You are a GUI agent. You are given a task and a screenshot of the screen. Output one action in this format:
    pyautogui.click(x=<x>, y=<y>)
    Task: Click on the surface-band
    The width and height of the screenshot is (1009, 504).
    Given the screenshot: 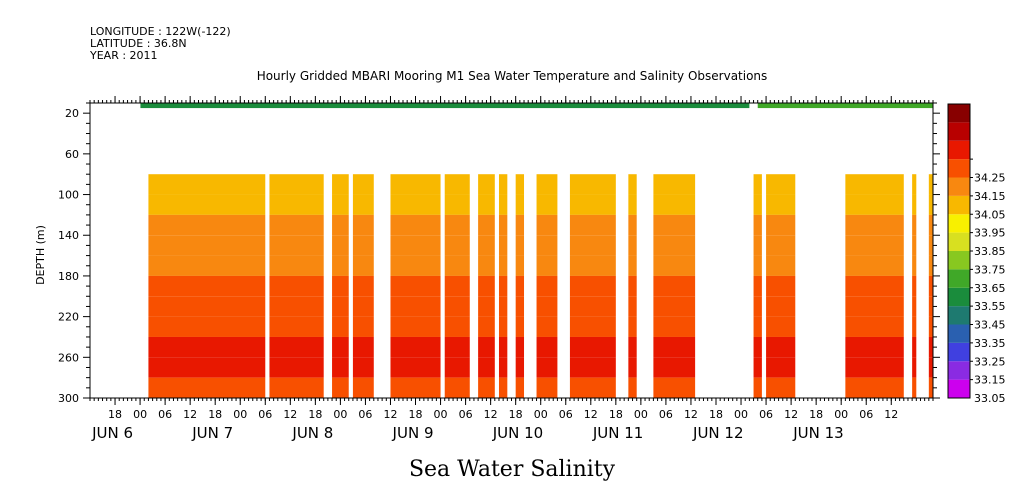 What is the action you would take?
    pyautogui.click(x=445, y=106)
    